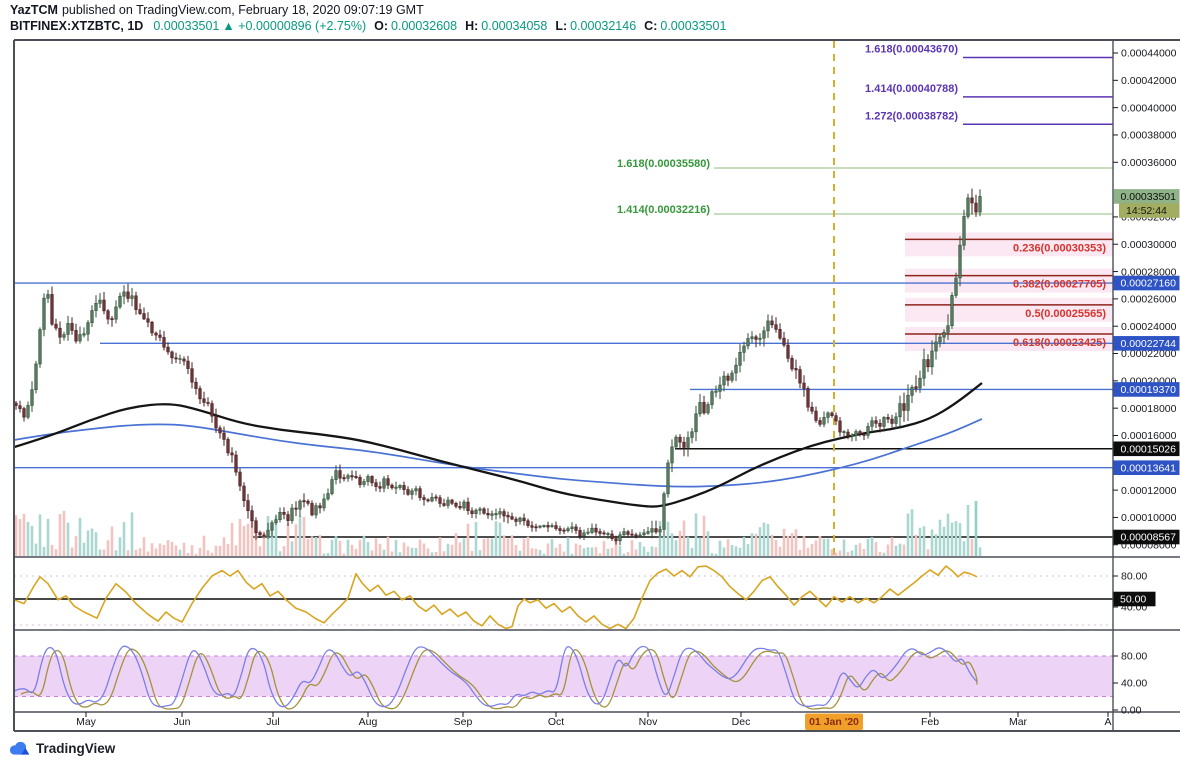 This screenshot has width=1180, height=768. What do you see at coordinates (1149, 390) in the screenshot?
I see `price-badge-label: 0.00019370` at bounding box center [1149, 390].